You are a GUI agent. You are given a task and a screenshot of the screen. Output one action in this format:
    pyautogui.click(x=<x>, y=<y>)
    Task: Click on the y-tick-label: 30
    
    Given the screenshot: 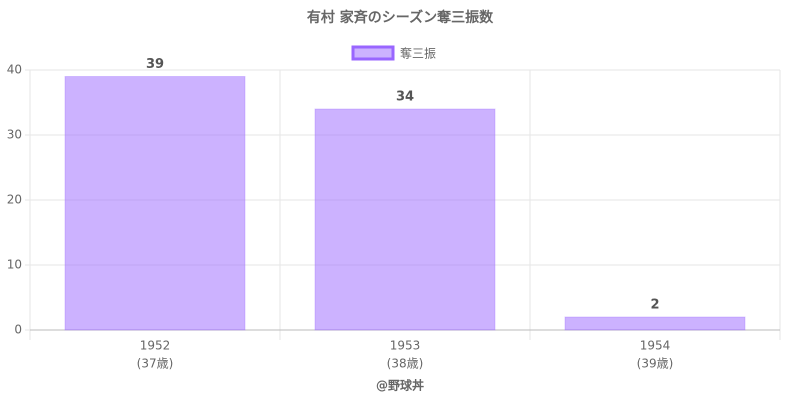 What is the action you would take?
    pyautogui.click(x=14, y=135)
    